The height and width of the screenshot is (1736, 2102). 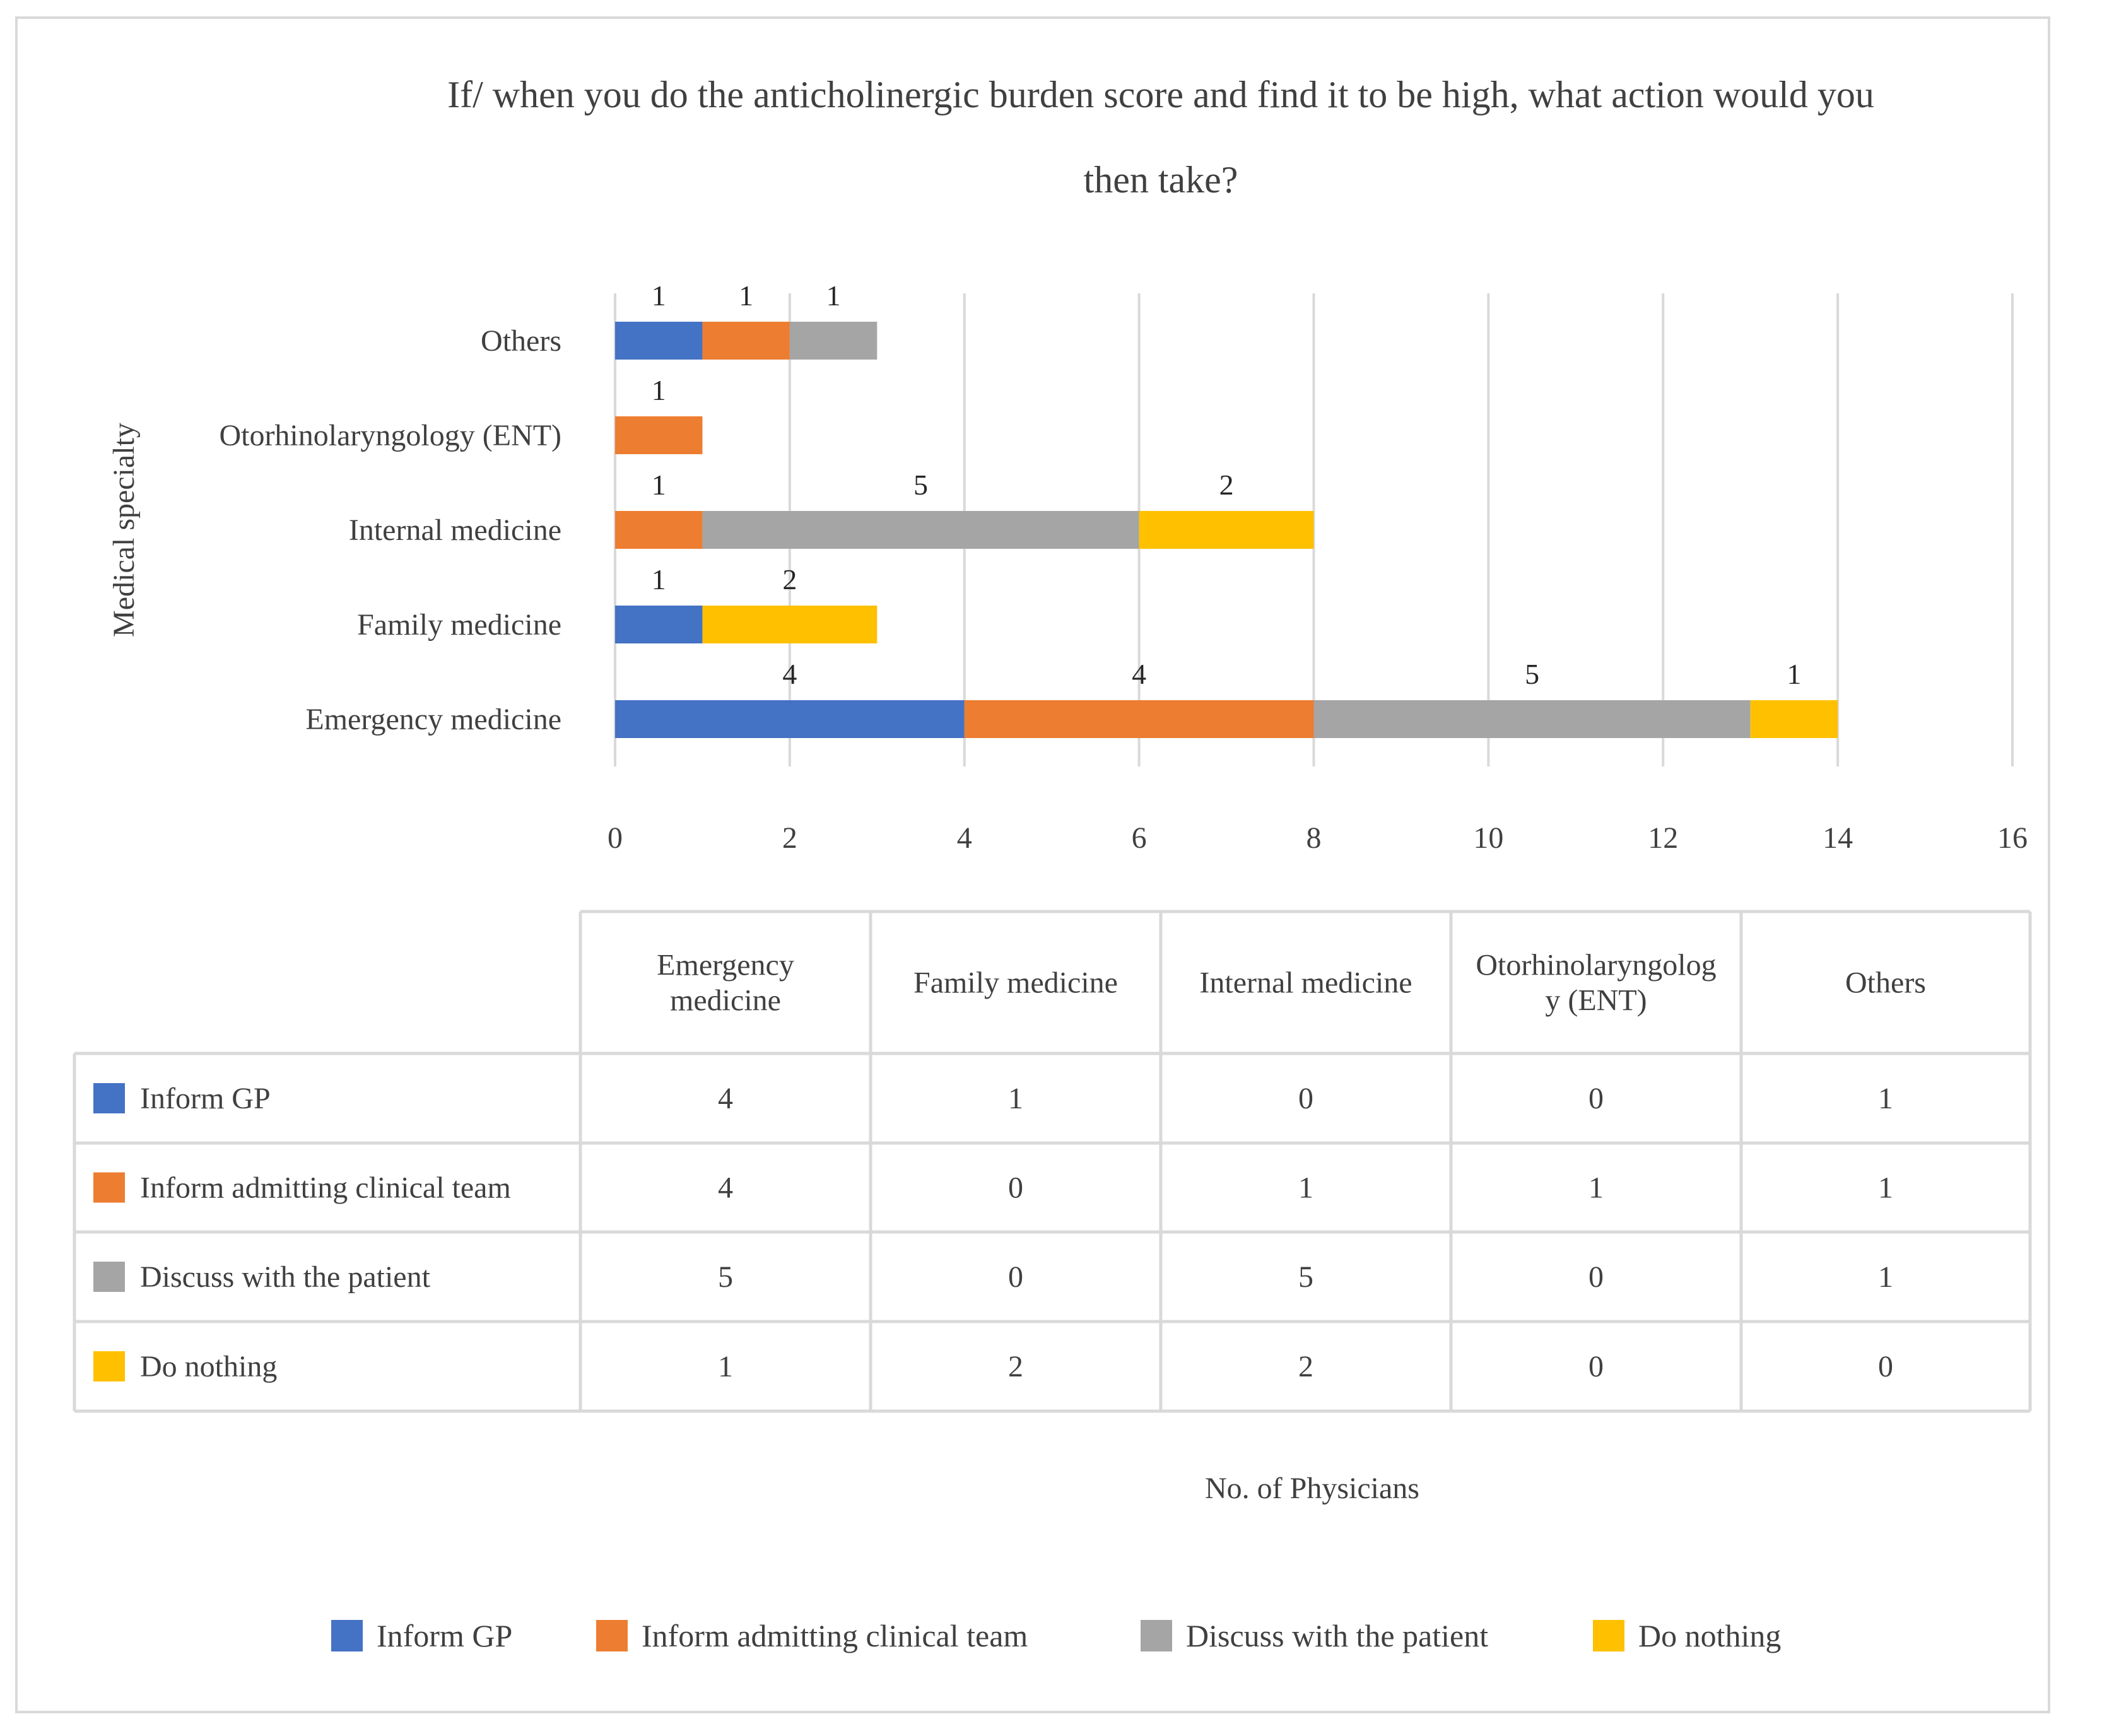 I want to click on table-row-header: Discuss with the patient, so click(x=285, y=1277).